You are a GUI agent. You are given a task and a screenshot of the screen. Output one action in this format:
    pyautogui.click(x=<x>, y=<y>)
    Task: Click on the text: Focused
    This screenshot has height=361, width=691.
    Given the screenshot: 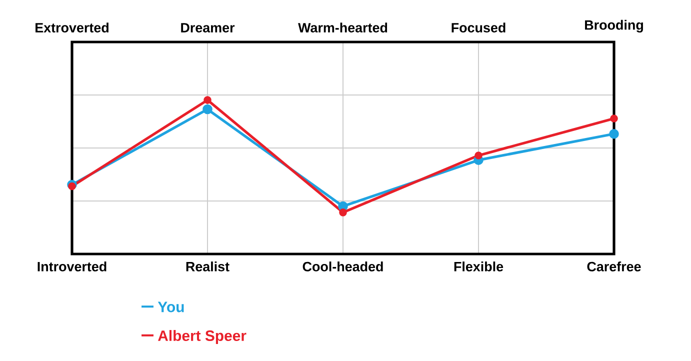 What is the action you would take?
    pyautogui.click(x=479, y=27)
    